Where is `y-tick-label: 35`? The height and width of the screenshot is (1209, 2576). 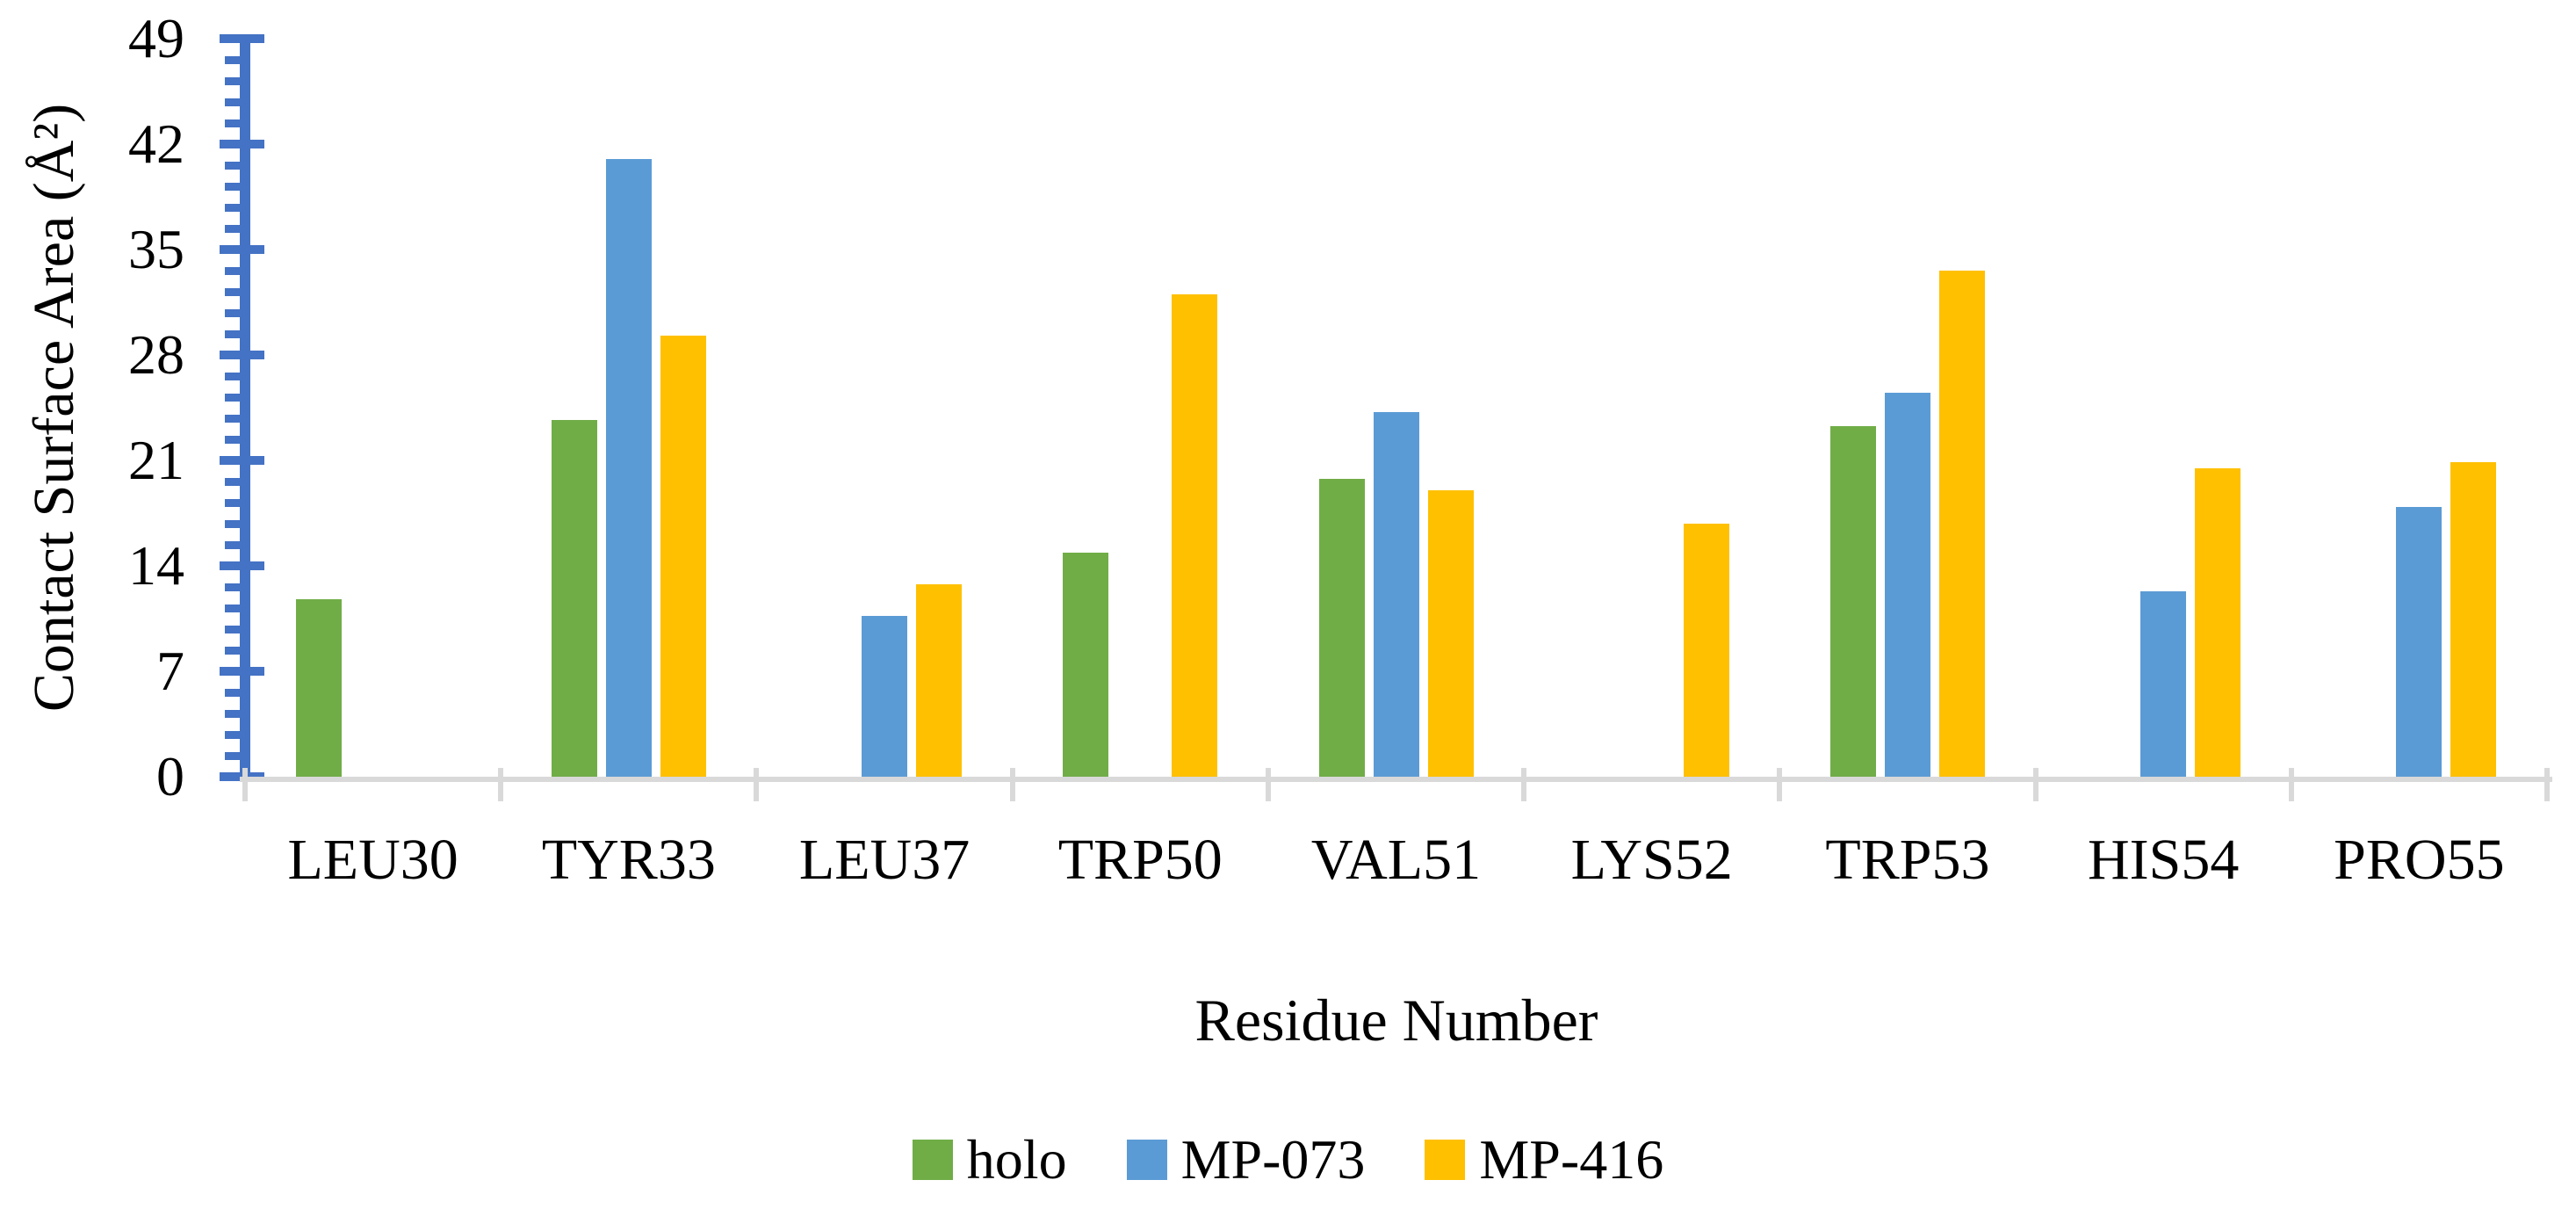
y-tick-label: 35 is located at coordinates (156, 249).